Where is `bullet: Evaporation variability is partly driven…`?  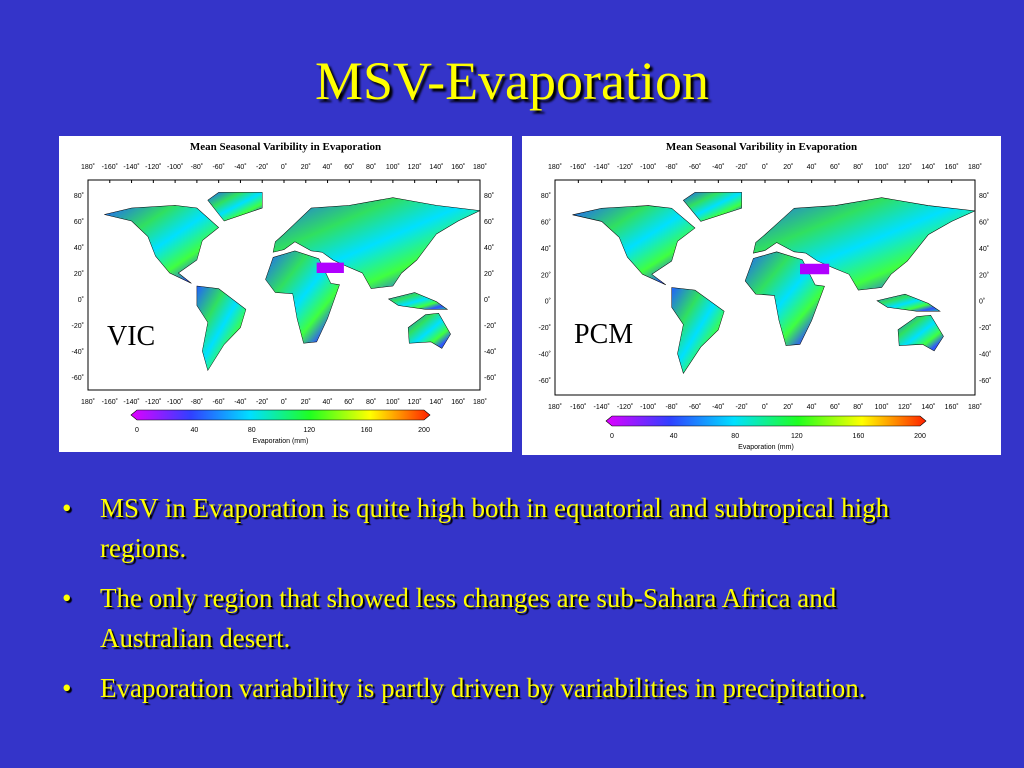
bullet: Evaporation variability is partly driven… is located at coordinates (475, 688).